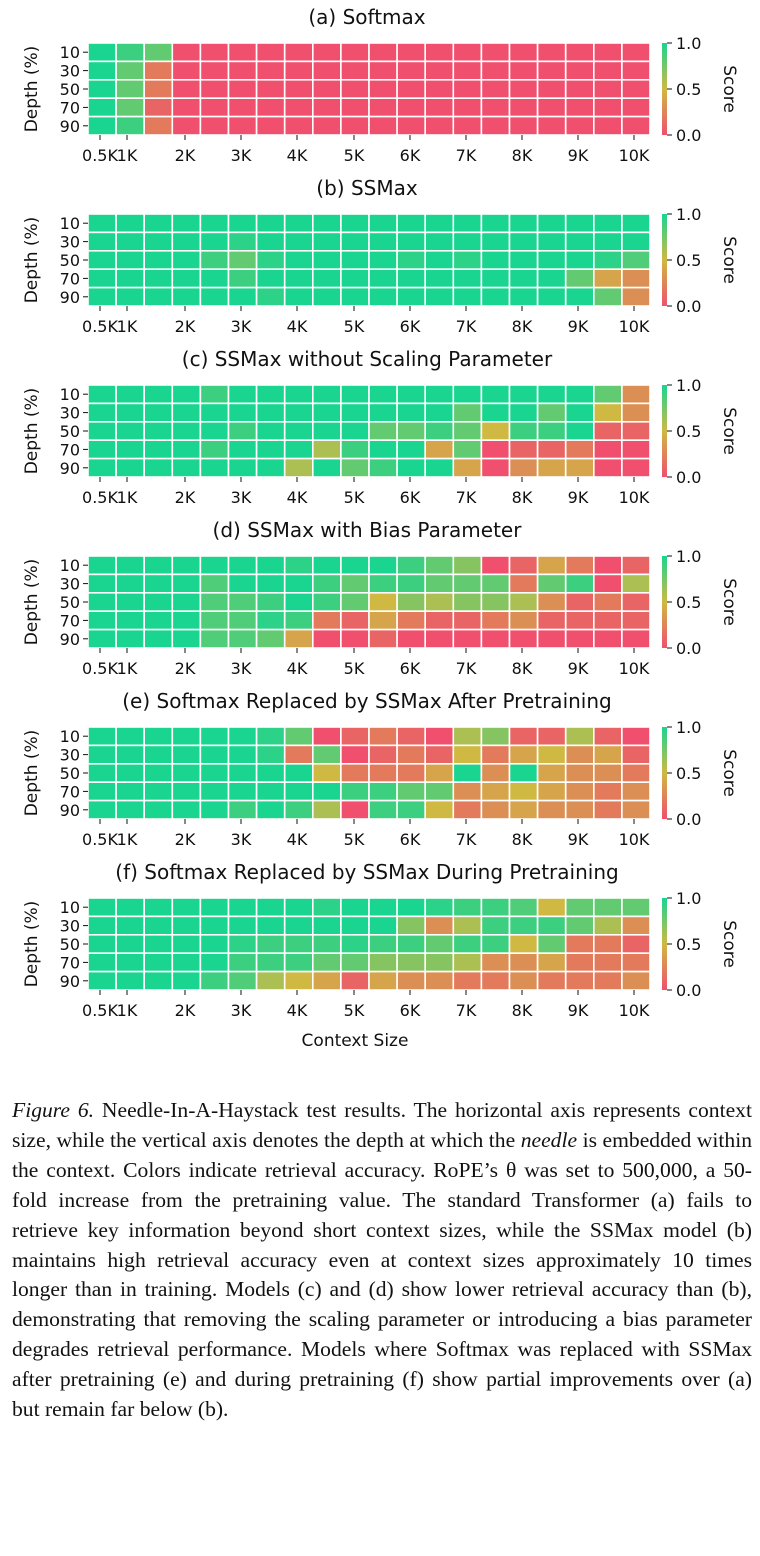 The width and height of the screenshot is (760, 1556). What do you see at coordinates (70, 260) in the screenshot?
I see `y-tick-label: 50` at bounding box center [70, 260].